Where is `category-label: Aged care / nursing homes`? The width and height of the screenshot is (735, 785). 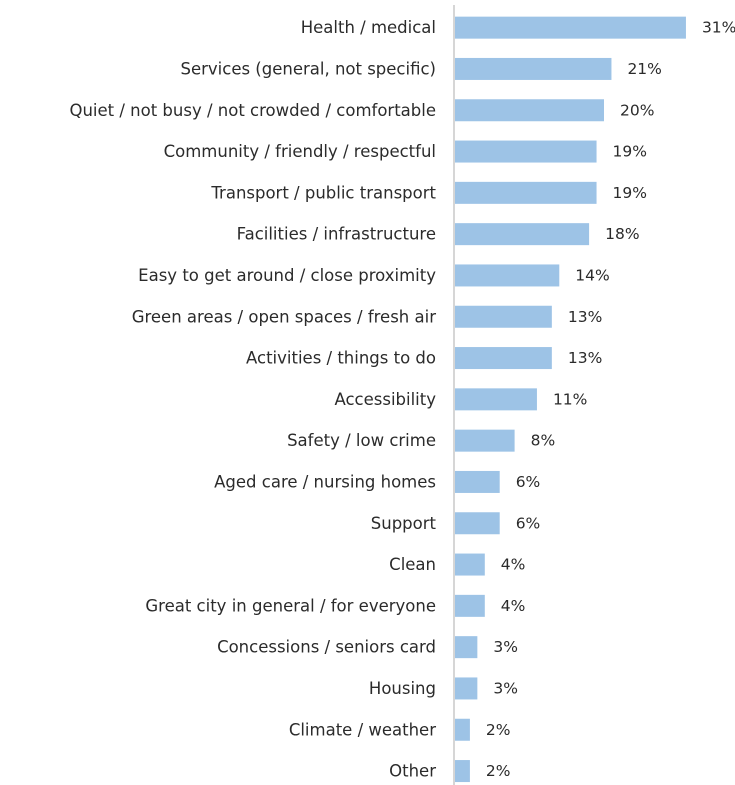 category-label: Aged care / nursing homes is located at coordinates (325, 481).